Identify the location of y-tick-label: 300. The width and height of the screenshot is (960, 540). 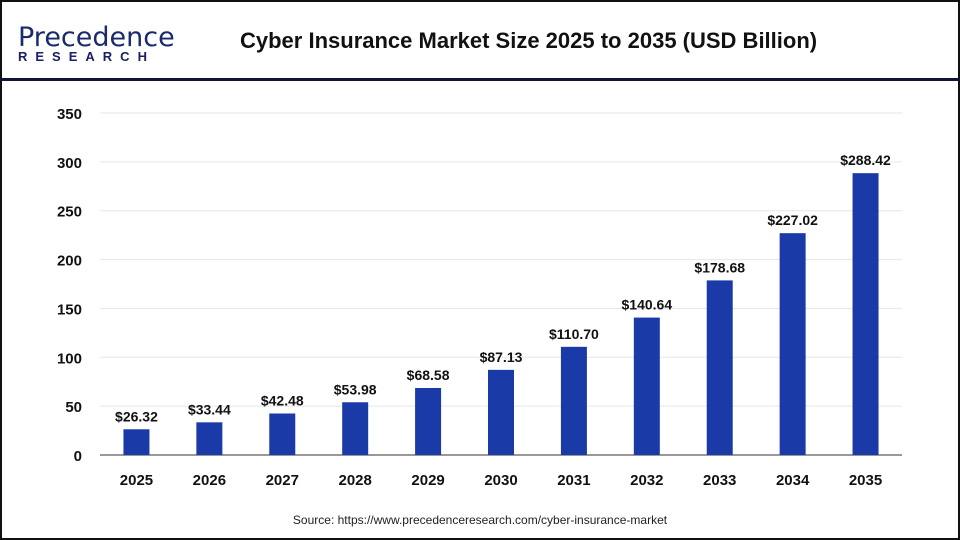
(69, 163).